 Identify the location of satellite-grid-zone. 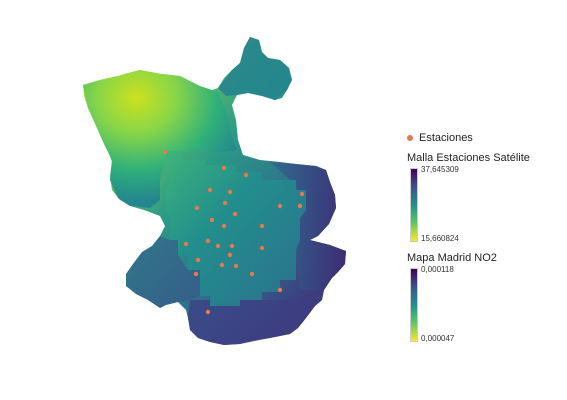
(235, 228).